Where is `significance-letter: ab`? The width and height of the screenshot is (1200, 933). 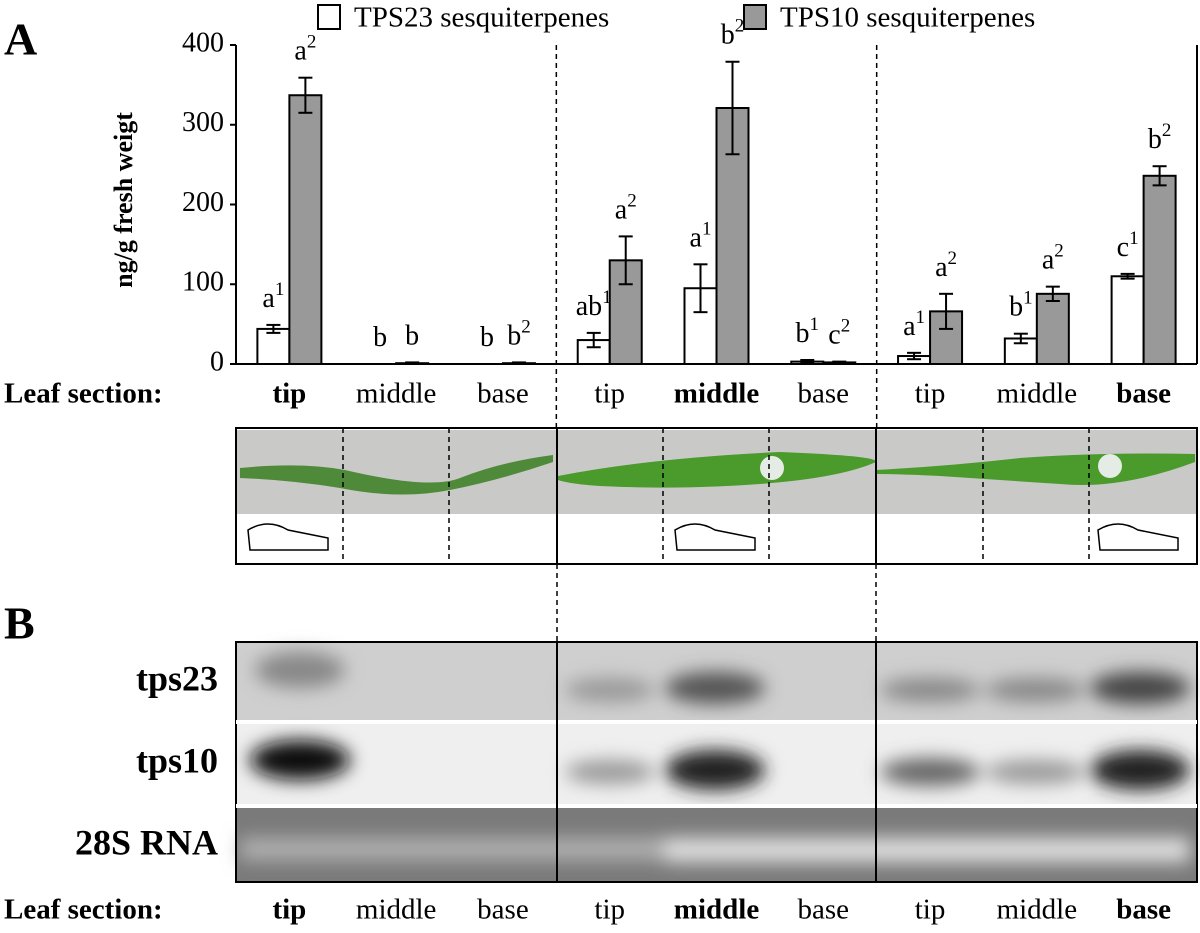 significance-letter: ab is located at coordinates (589, 306).